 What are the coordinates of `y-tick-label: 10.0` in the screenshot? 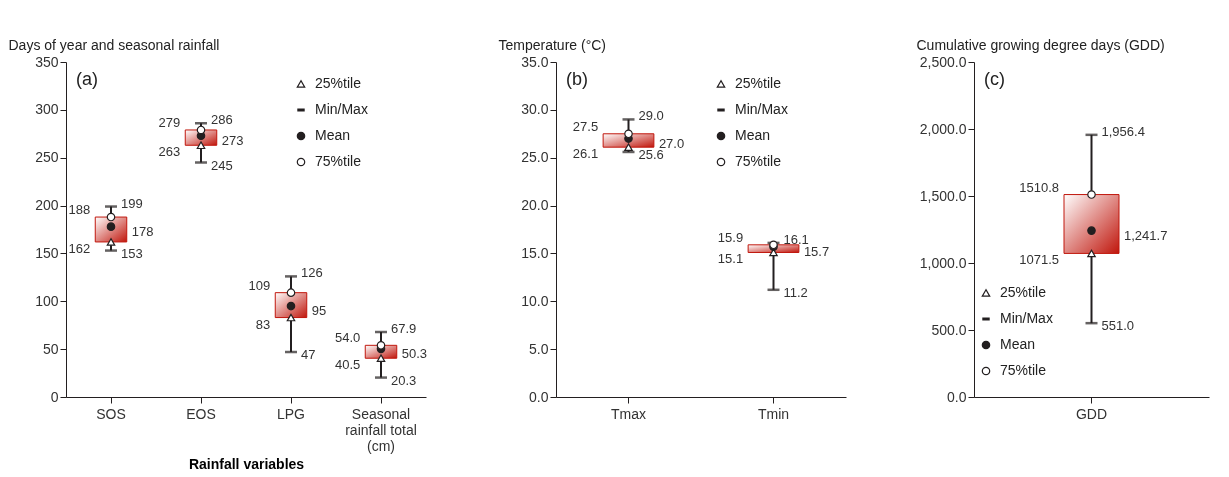 It's located at (535, 300).